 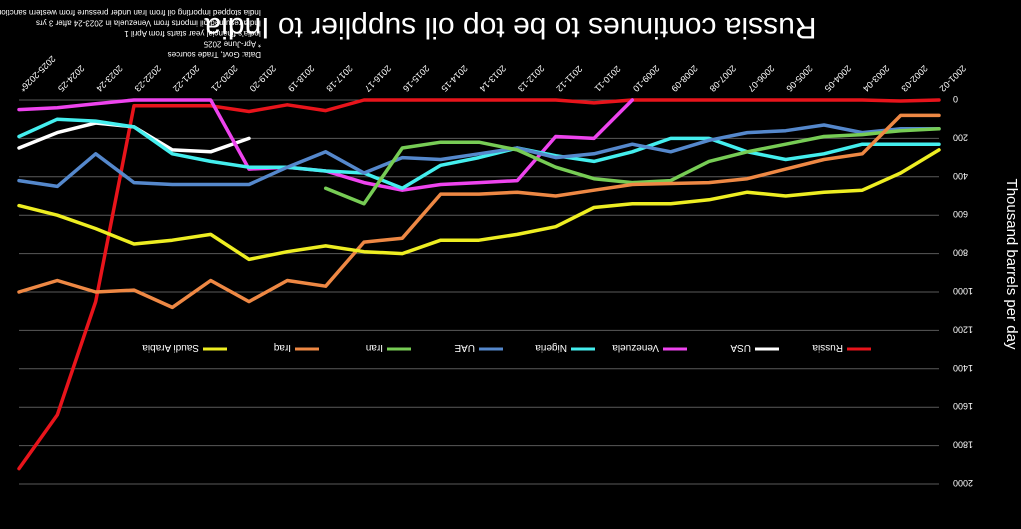 What do you see at coordinates (960, 137) in the screenshot?
I see `y-tick-label: 200` at bounding box center [960, 137].